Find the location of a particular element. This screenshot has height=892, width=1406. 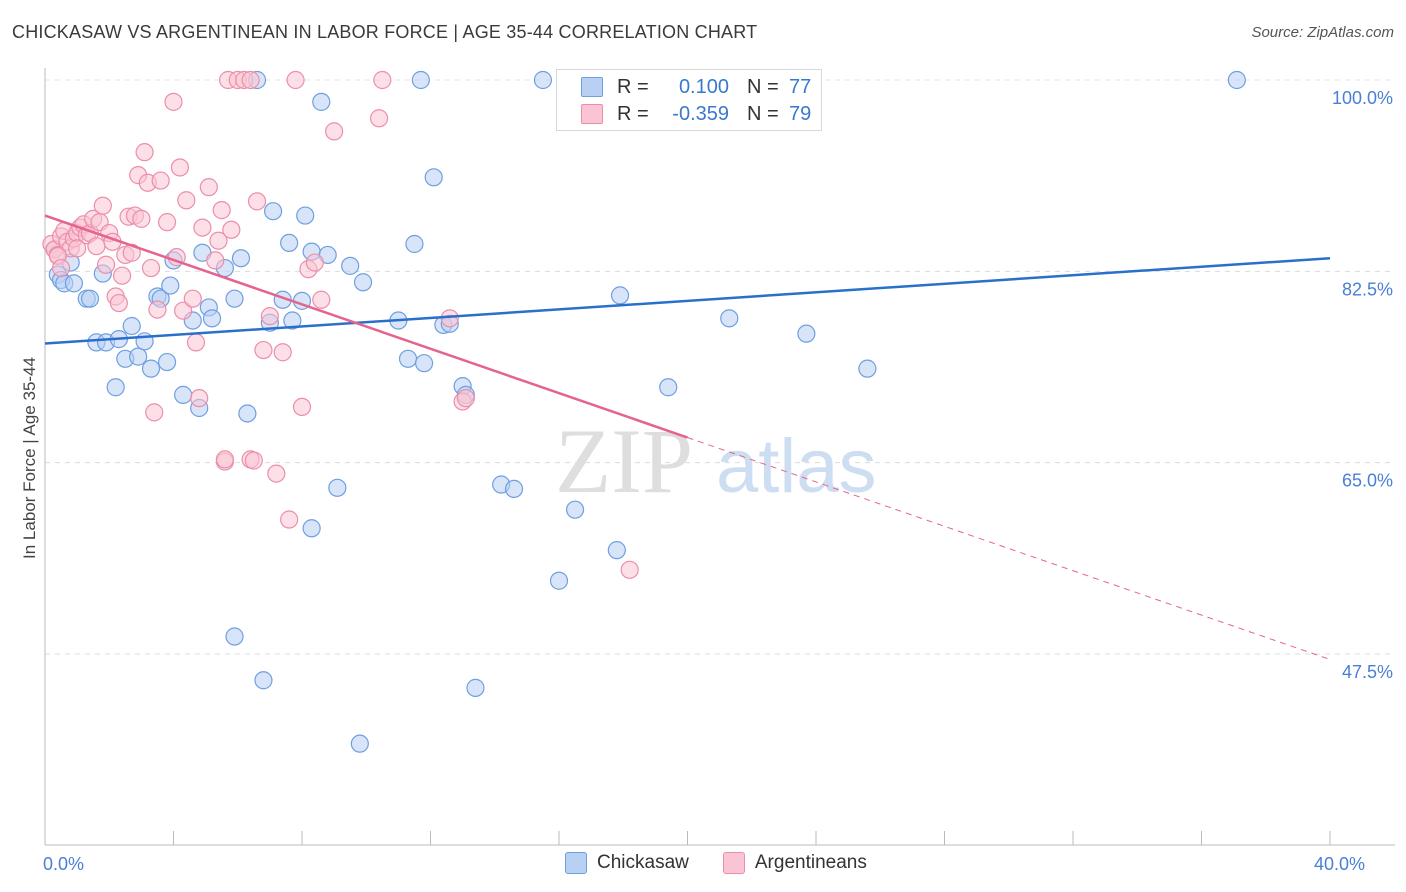

r-value: 0.100 is located at coordinates (703, 86).